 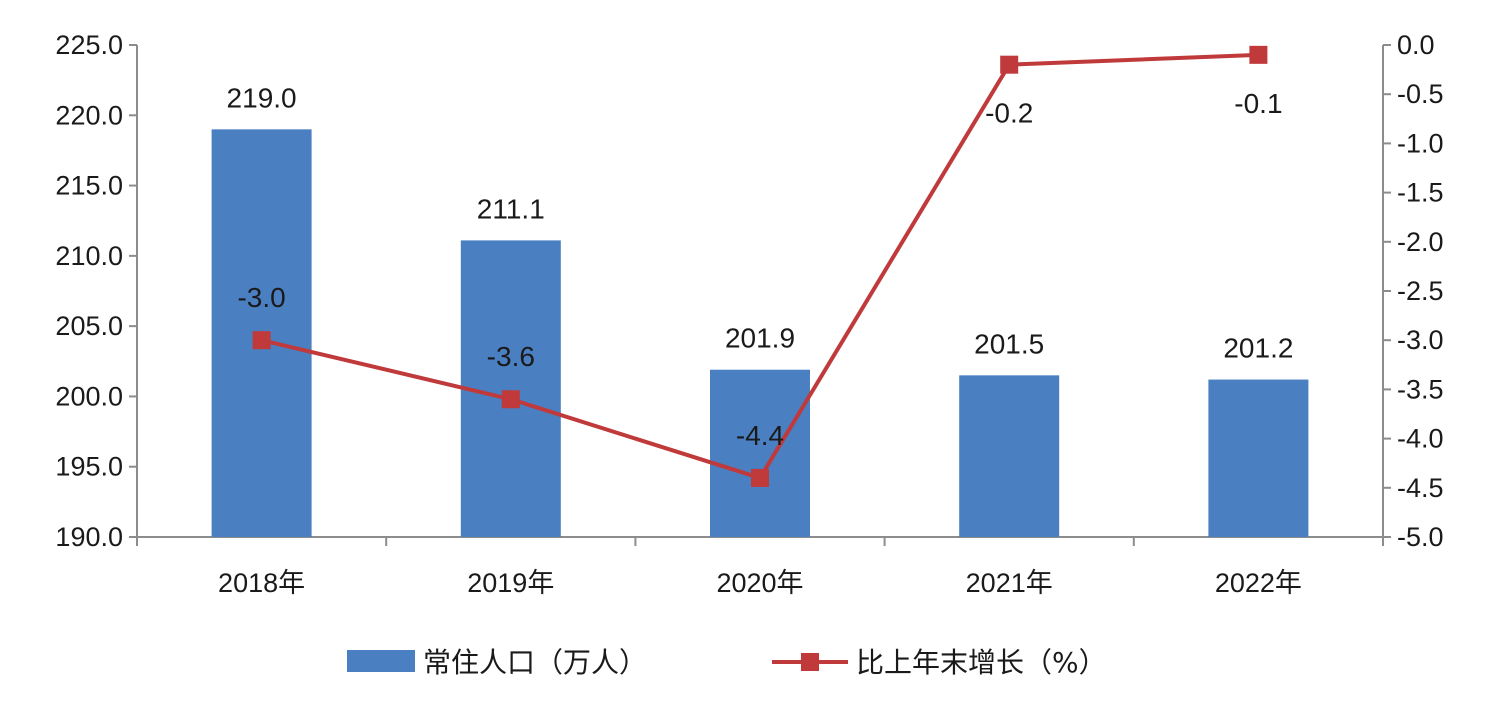 I want to click on right-tick-label: -3.5, so click(x=1420, y=389).